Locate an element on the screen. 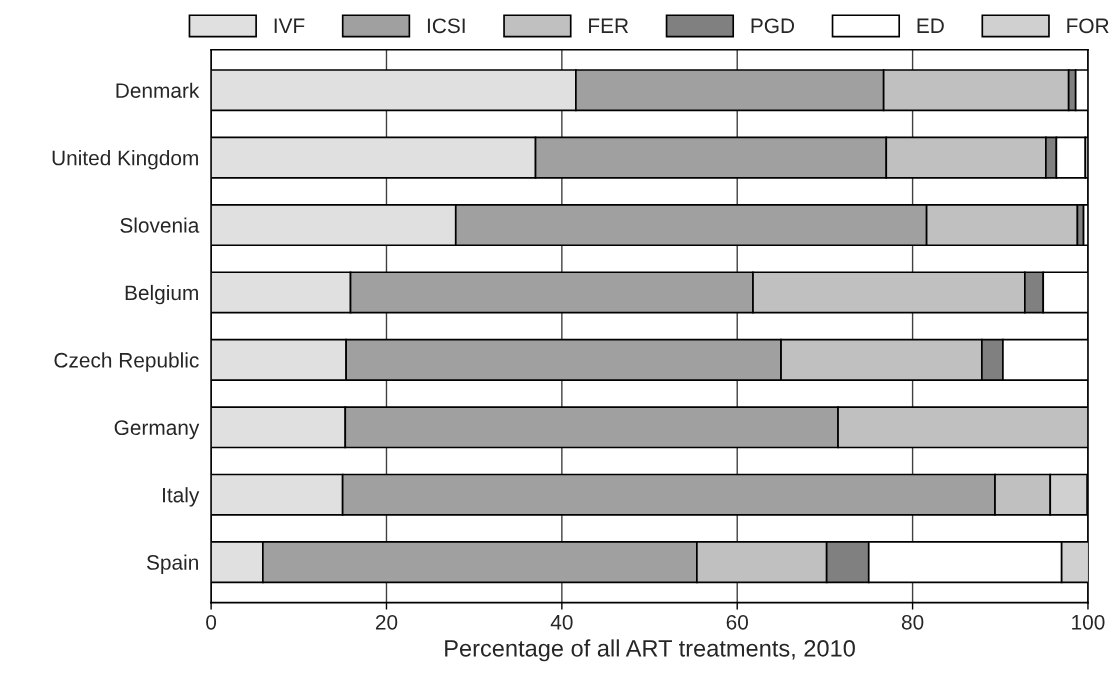 This screenshot has width=1117, height=691. y-tick-label: Slovenia is located at coordinates (160, 225).